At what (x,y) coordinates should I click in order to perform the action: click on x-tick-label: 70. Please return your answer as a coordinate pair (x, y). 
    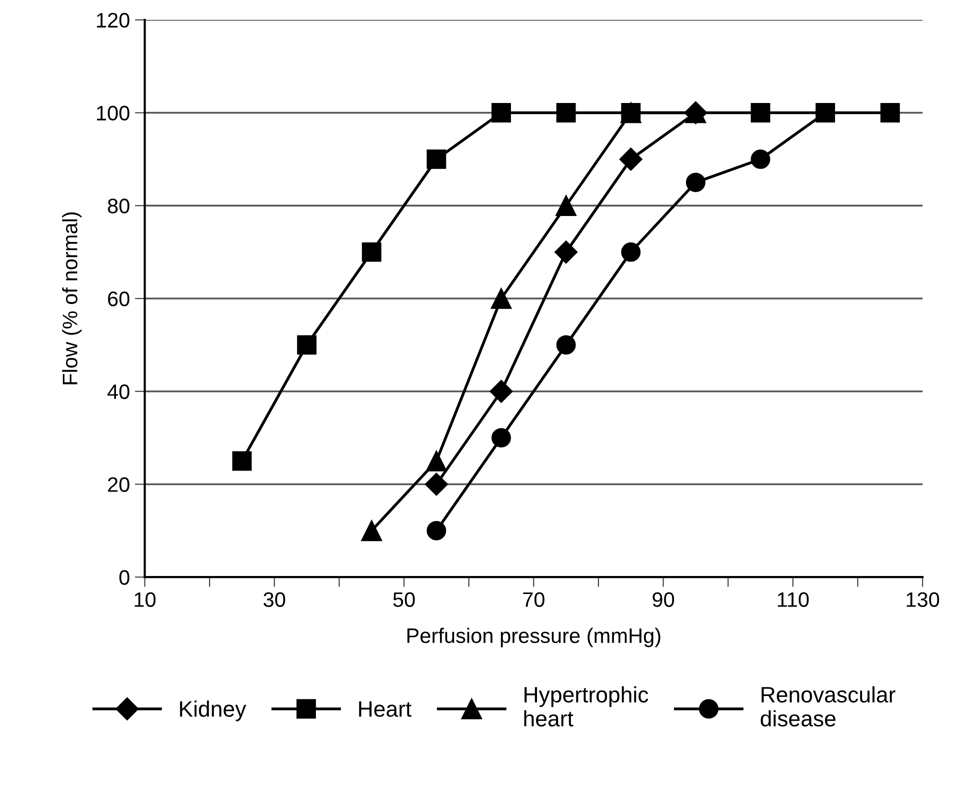
    Looking at the image, I should click on (533, 599).